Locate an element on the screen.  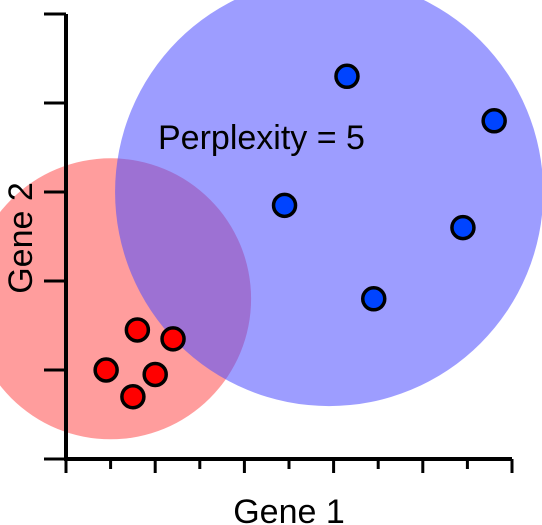
annotation-text: Perplexity = 5 is located at coordinates (261, 138).